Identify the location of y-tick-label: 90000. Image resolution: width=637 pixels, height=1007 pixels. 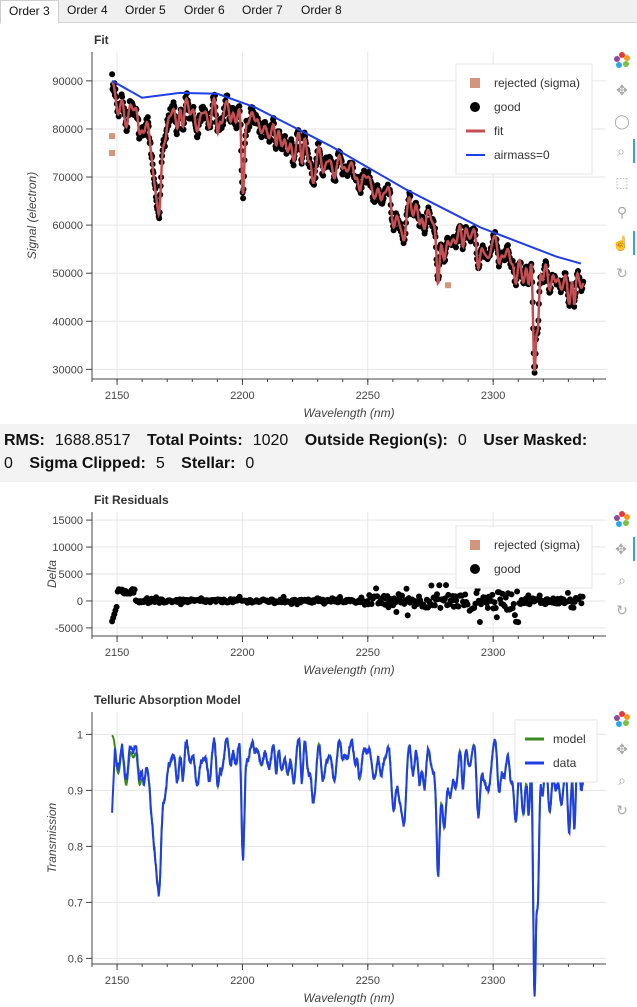
(67, 82).